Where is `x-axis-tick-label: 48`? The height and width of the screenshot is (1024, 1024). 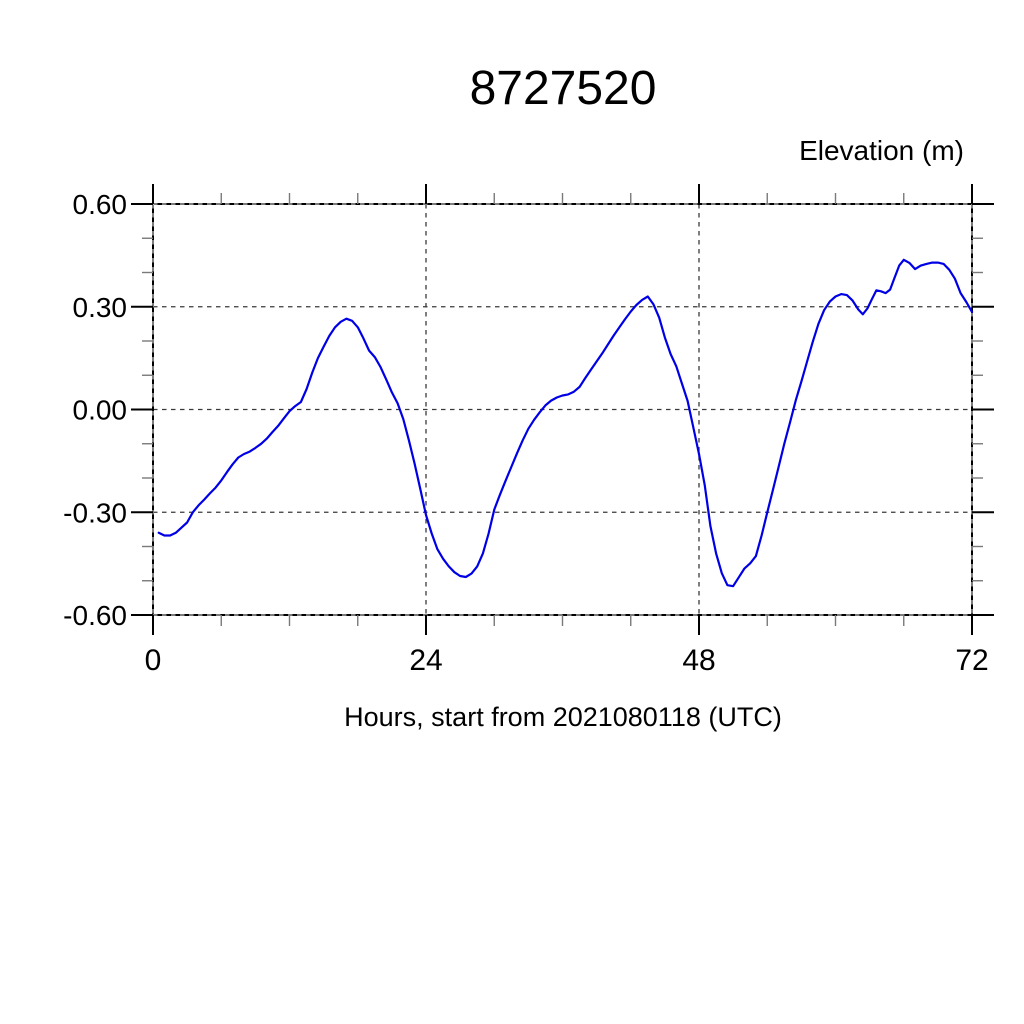
x-axis-tick-label: 48 is located at coordinates (698, 660).